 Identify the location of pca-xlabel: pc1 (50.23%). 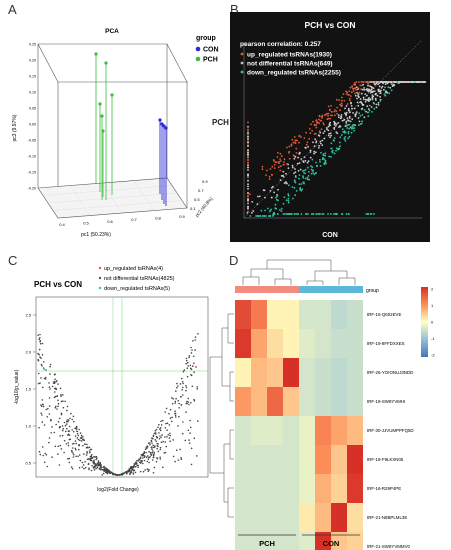
(96, 235).